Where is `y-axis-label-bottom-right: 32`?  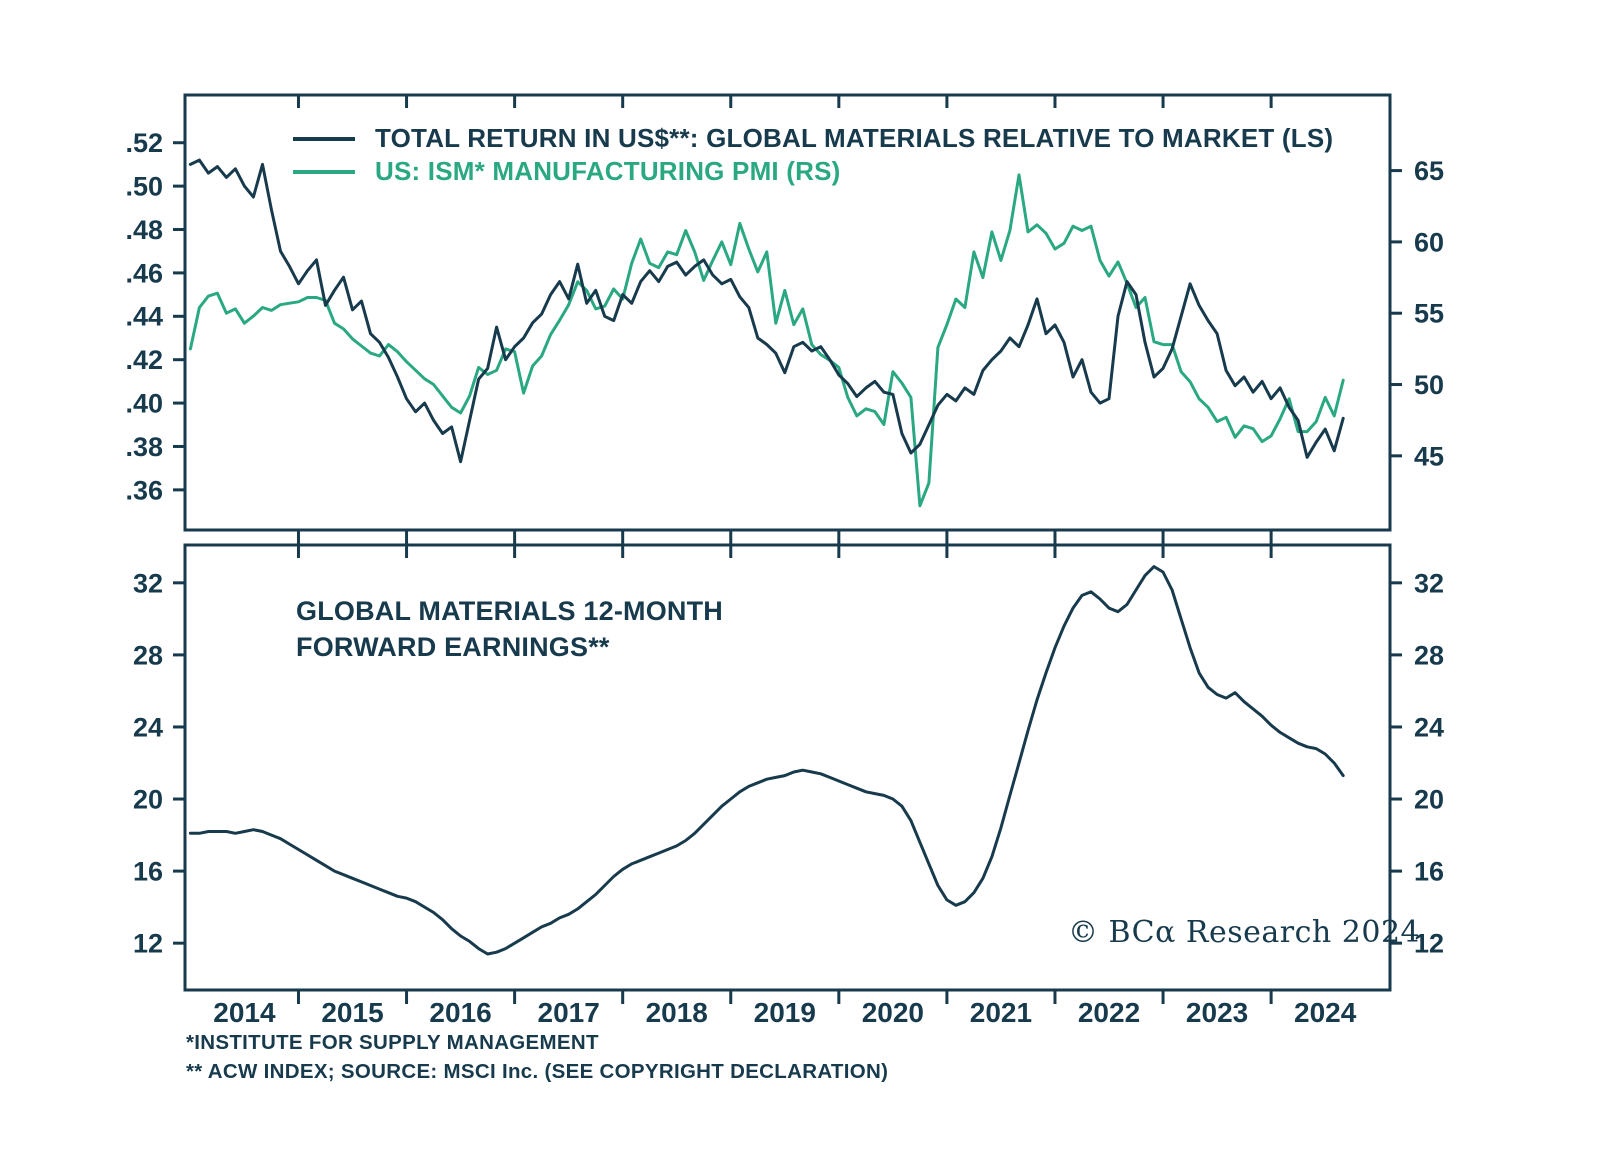 y-axis-label-bottom-right: 32 is located at coordinates (1429, 583).